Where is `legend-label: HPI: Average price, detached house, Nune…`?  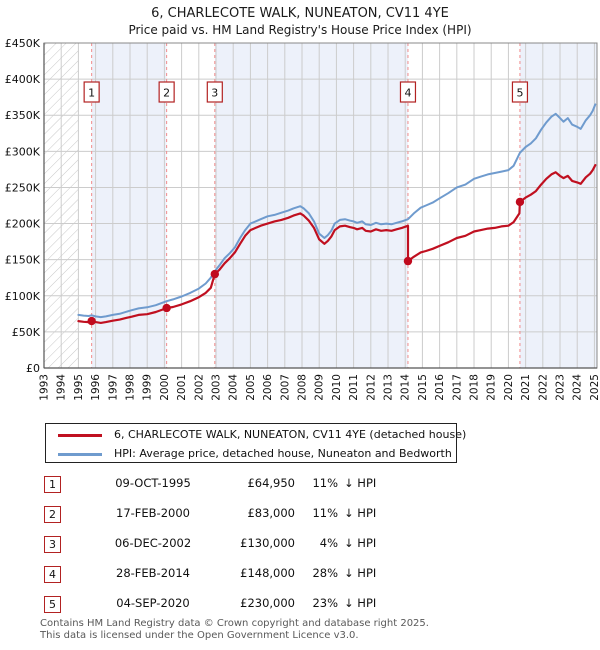
legend-label: HPI: Average price, detached house, Nune… is located at coordinates (283, 453).